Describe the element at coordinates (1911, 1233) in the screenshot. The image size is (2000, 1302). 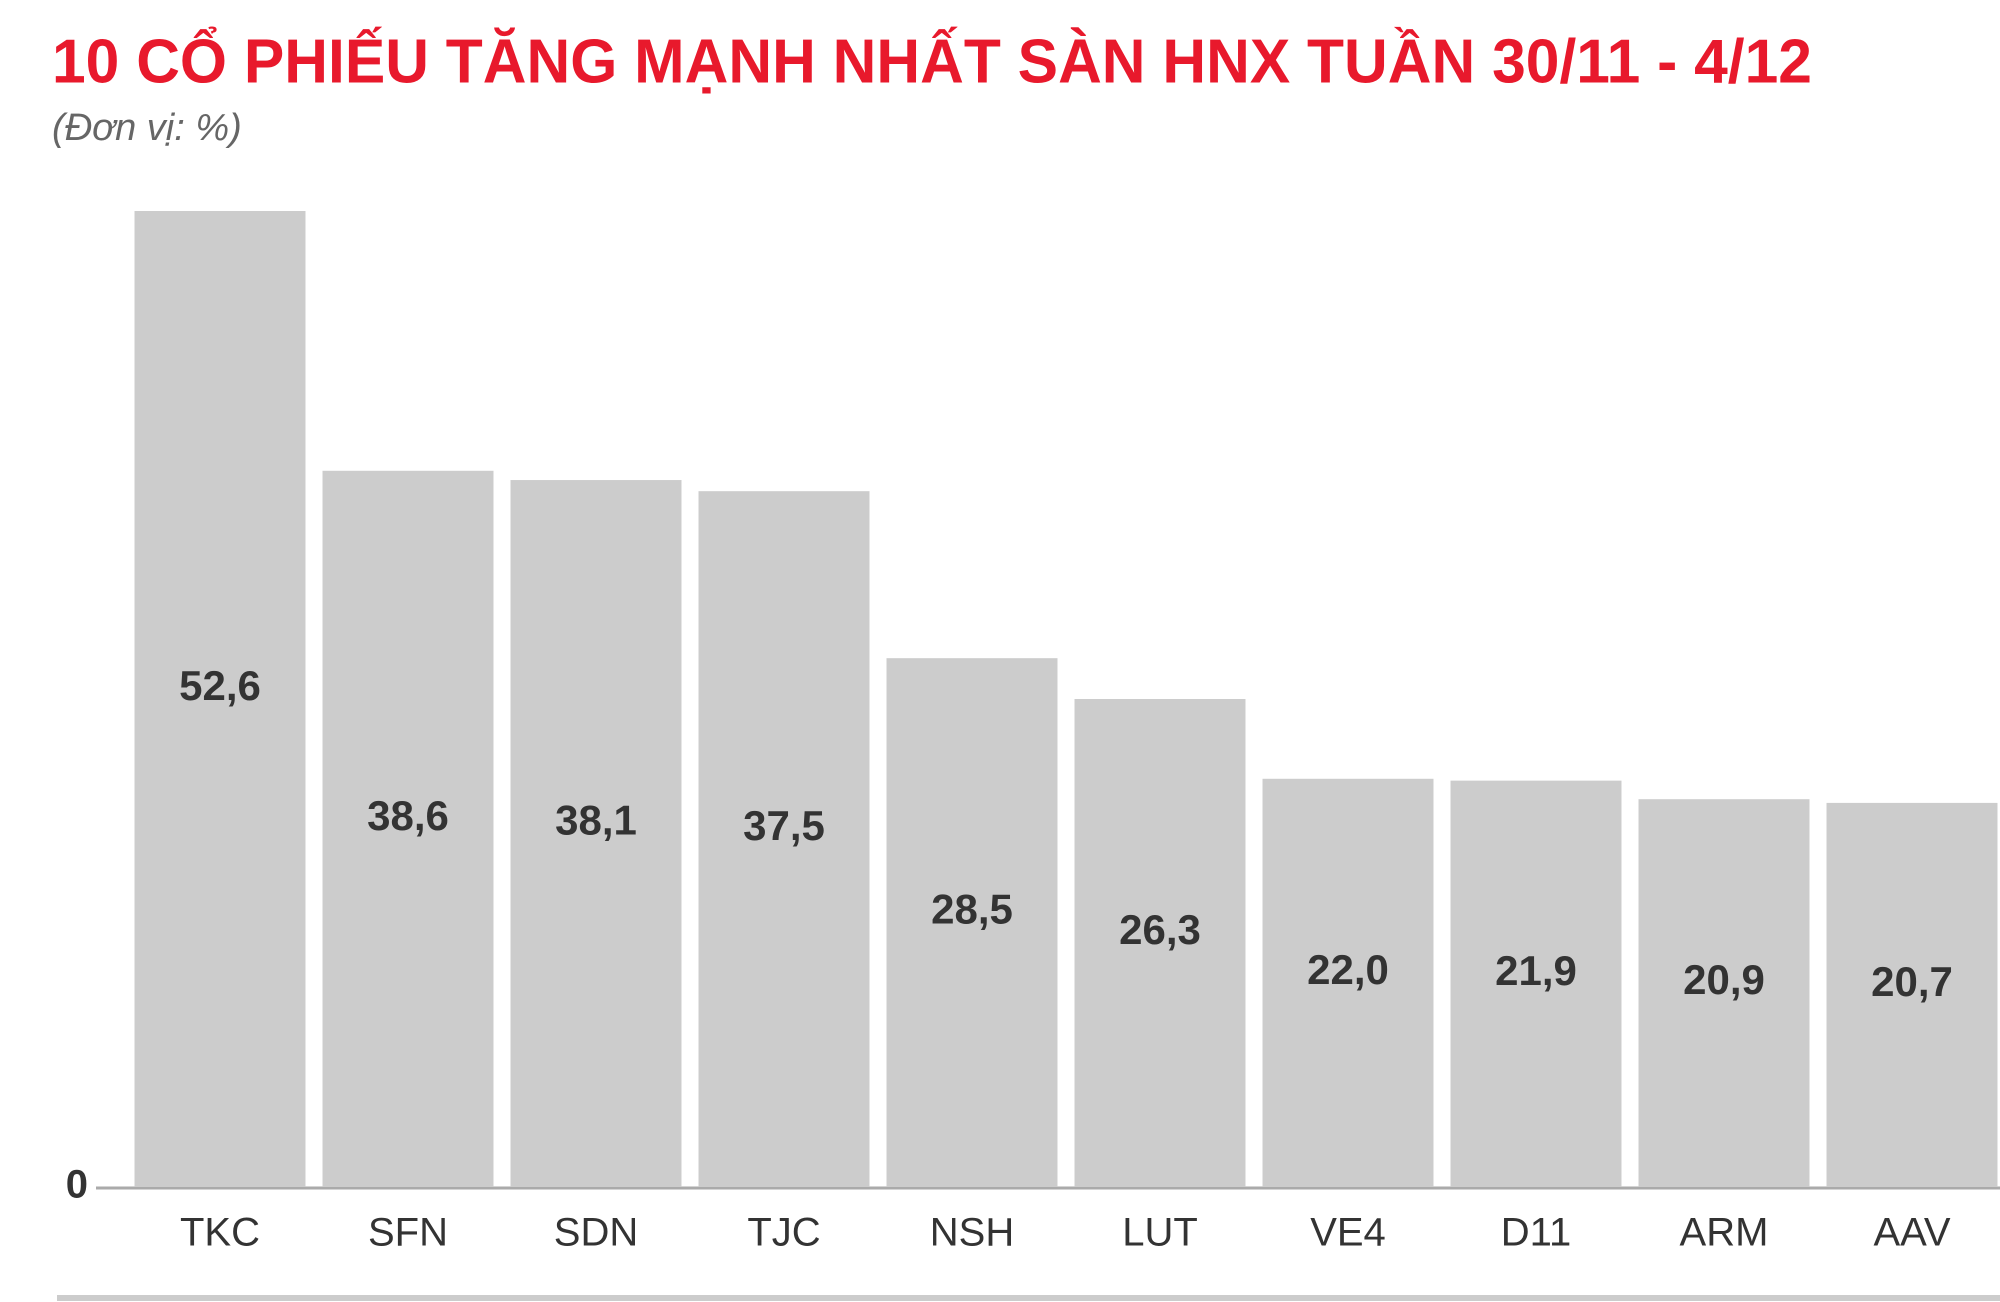
I see `x-tick-label: AAV` at that location.